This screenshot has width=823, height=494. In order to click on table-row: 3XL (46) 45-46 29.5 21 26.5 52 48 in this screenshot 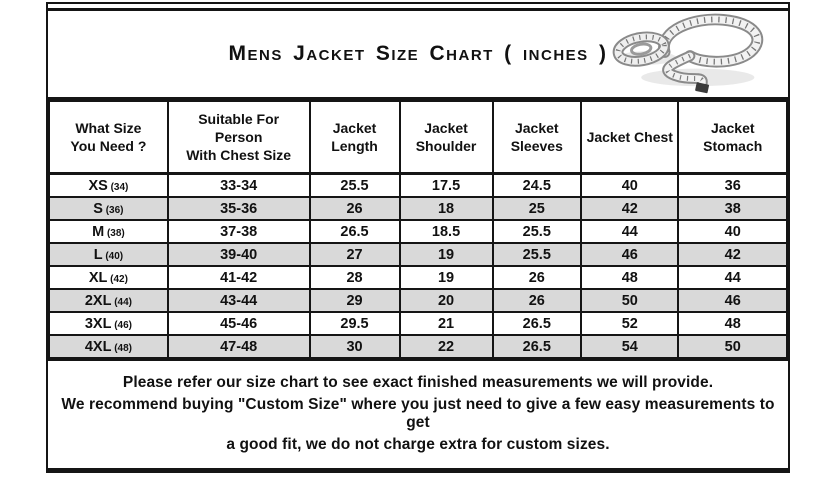, I will do `click(418, 323)`.